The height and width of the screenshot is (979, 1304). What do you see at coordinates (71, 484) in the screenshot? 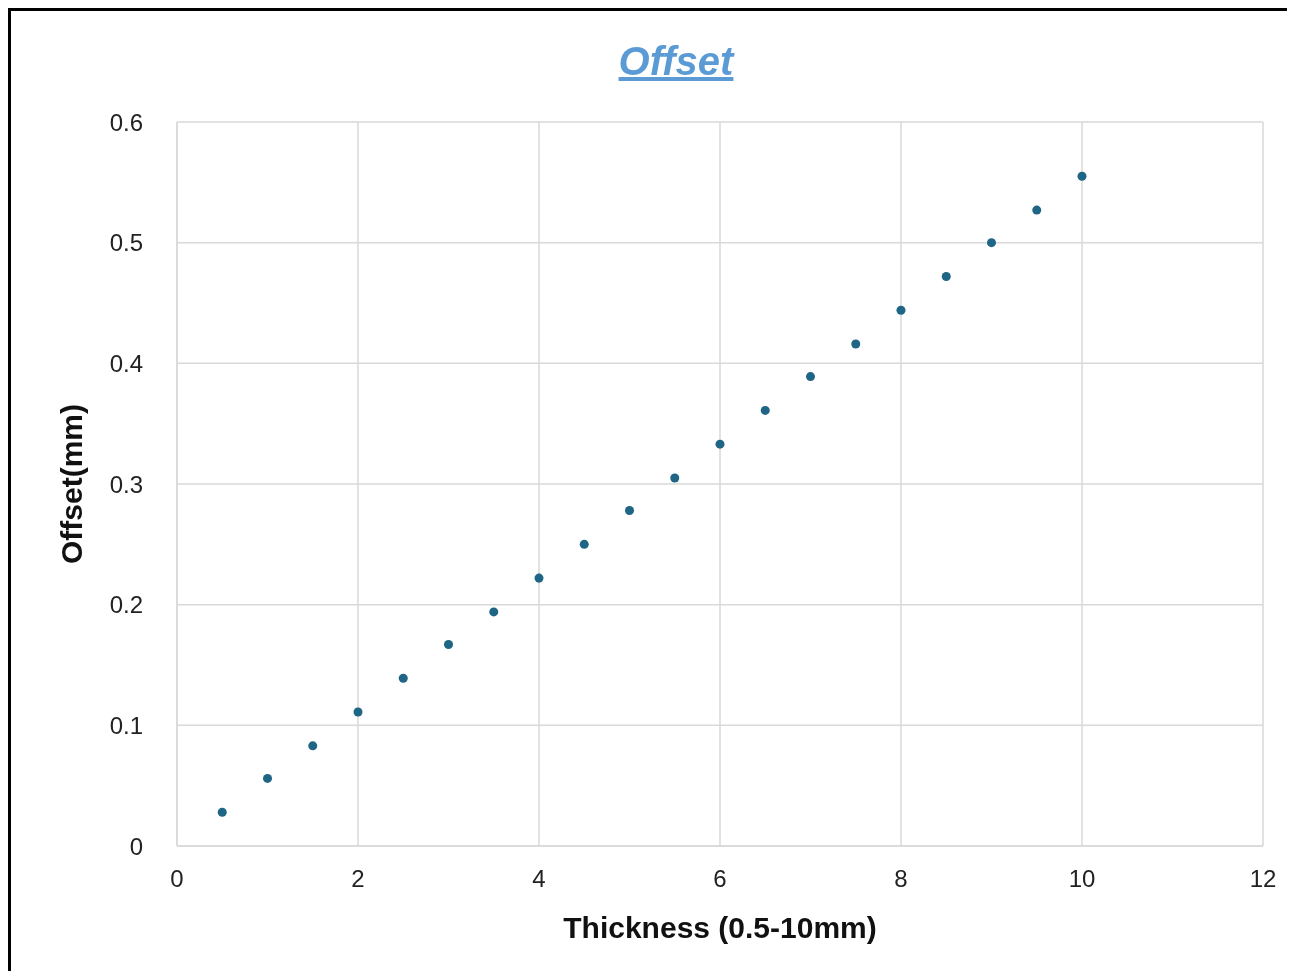
I see `y-axis-title: Offset(mm)` at bounding box center [71, 484].